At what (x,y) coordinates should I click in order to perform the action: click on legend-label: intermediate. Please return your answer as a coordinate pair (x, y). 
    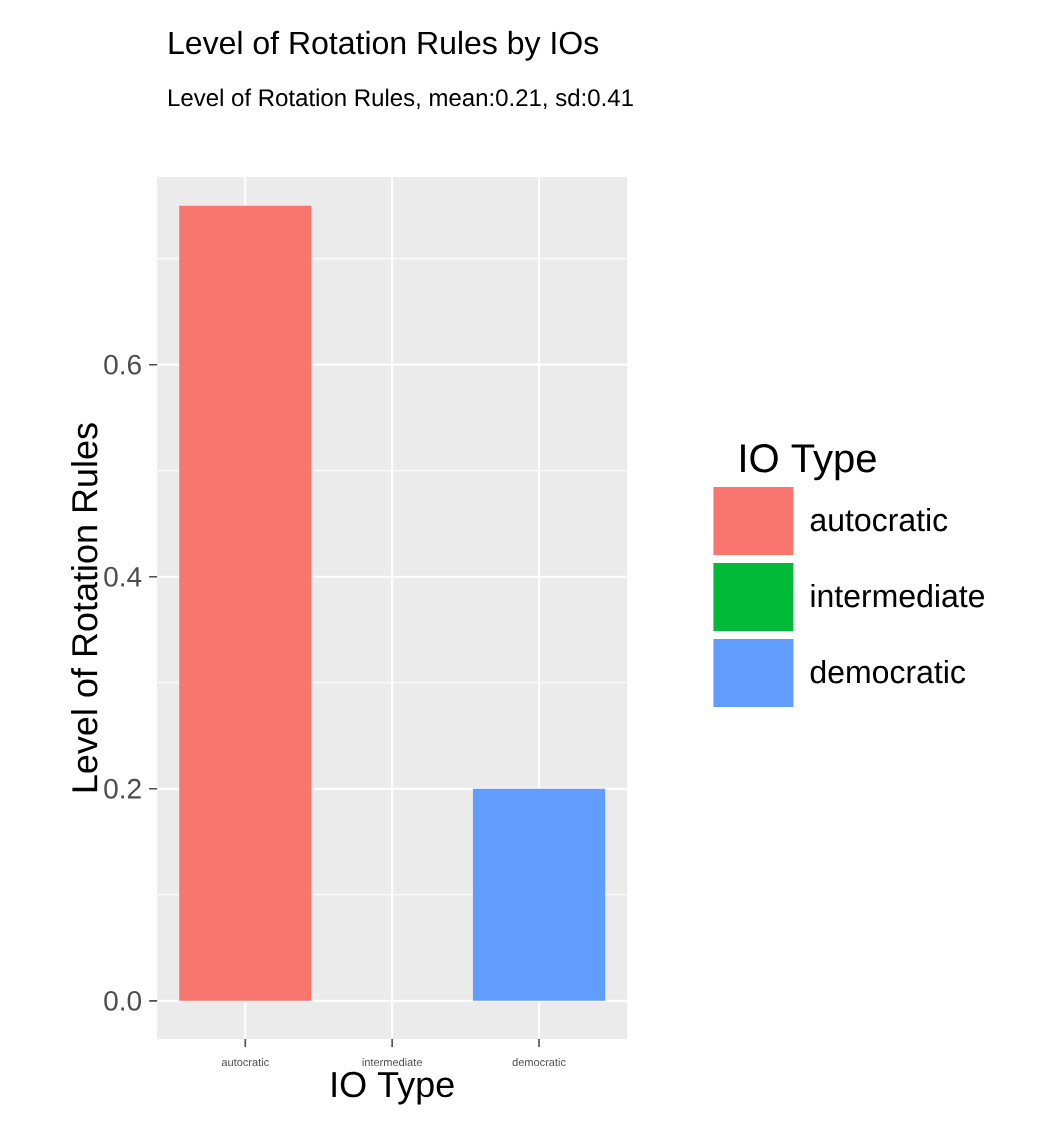
    Looking at the image, I should click on (898, 595).